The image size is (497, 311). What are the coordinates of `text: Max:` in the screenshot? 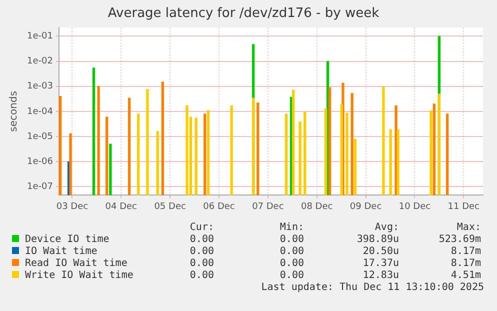 It's located at (468, 228).